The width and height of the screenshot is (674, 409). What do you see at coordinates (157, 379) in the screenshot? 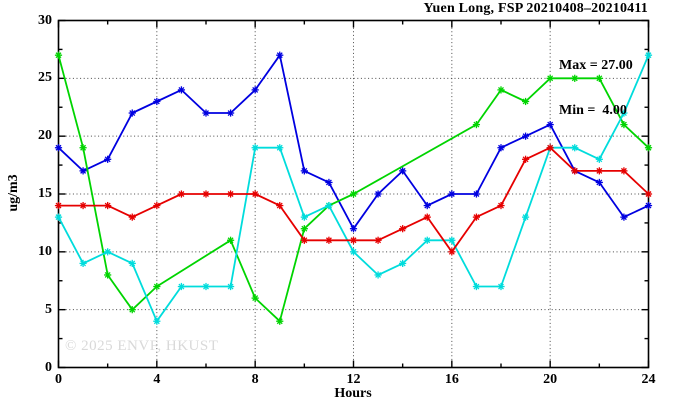
I see `x-tick-label-4: 4` at bounding box center [157, 379].